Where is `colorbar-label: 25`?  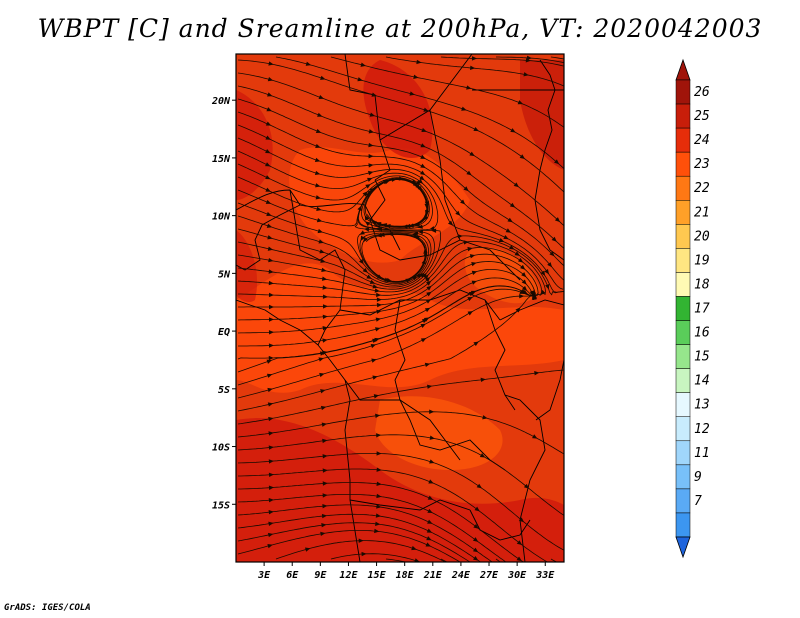
colorbar-label: 25 is located at coordinates (702, 116).